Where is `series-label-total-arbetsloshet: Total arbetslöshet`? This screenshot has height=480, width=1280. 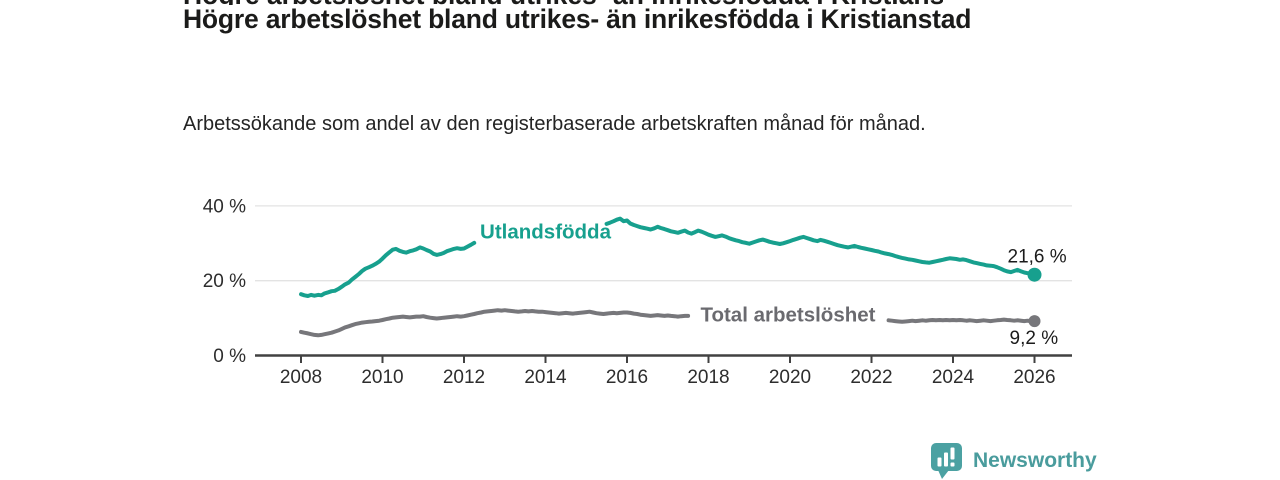 series-label-total-arbetsloshet: Total arbetslöshet is located at coordinates (787, 315).